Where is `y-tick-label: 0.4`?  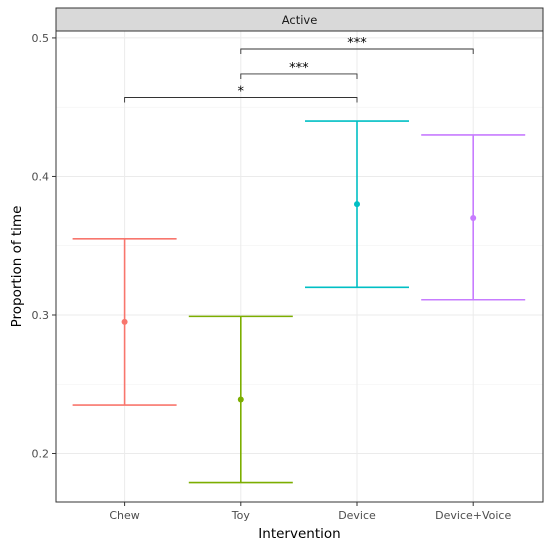 y-tick-label: 0.4 is located at coordinates (41, 176).